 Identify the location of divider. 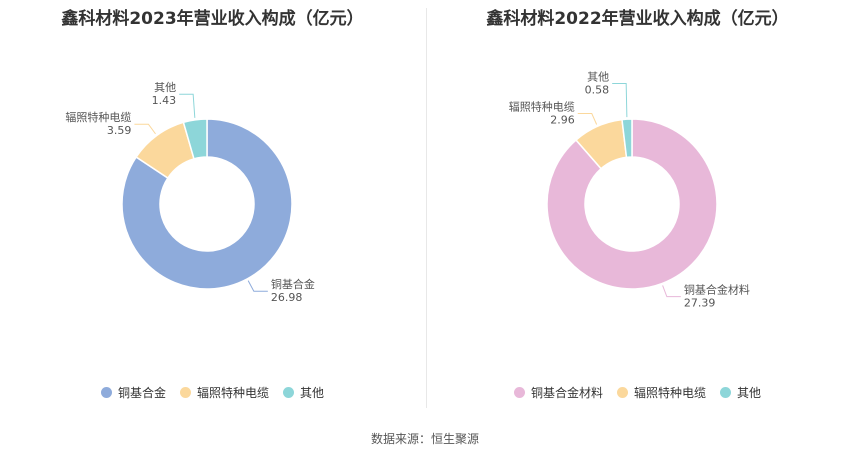
(426, 208).